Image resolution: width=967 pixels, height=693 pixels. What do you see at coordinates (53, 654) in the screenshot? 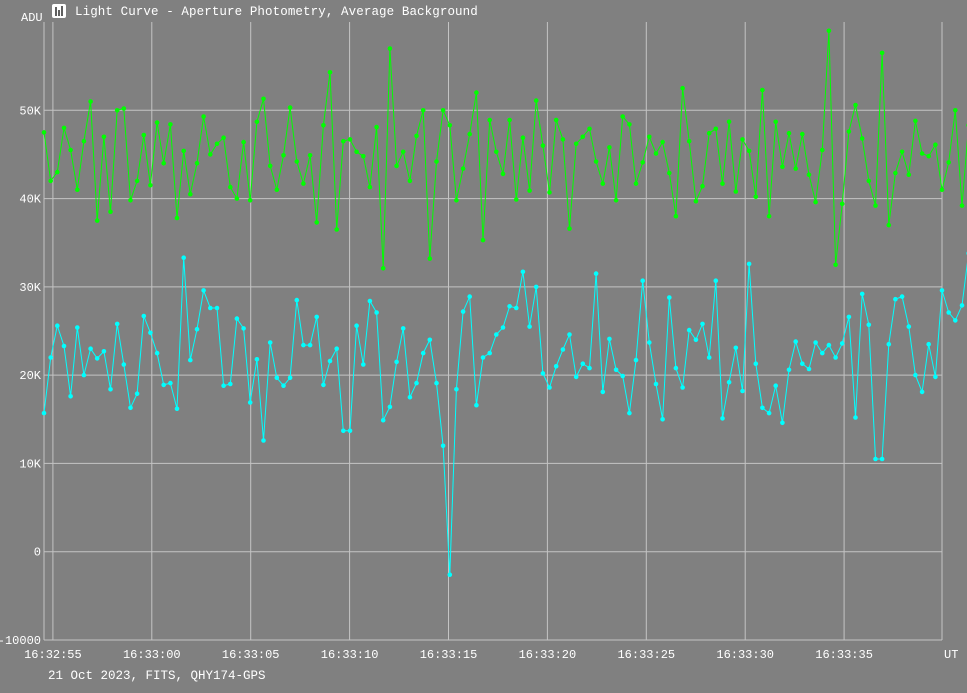
I see `x-tick-label: 16:32:55` at bounding box center [53, 654].